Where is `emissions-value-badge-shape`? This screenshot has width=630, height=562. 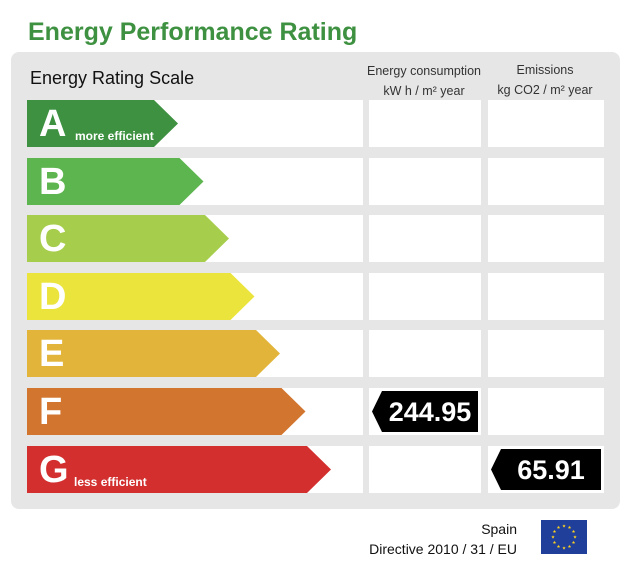 emissions-value-badge-shape is located at coordinates (546, 469).